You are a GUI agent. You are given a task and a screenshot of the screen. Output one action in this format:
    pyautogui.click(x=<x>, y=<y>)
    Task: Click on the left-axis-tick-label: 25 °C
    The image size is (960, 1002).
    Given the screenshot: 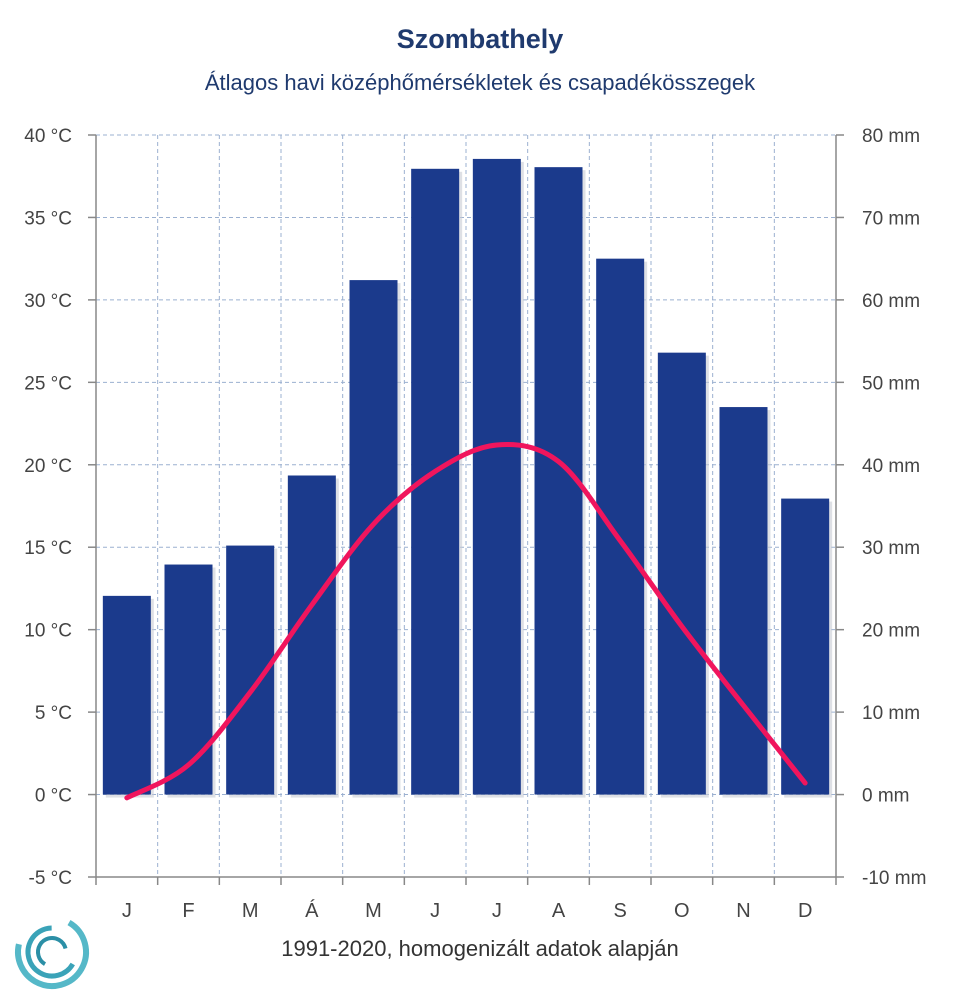 What is the action you would take?
    pyautogui.click(x=48, y=383)
    